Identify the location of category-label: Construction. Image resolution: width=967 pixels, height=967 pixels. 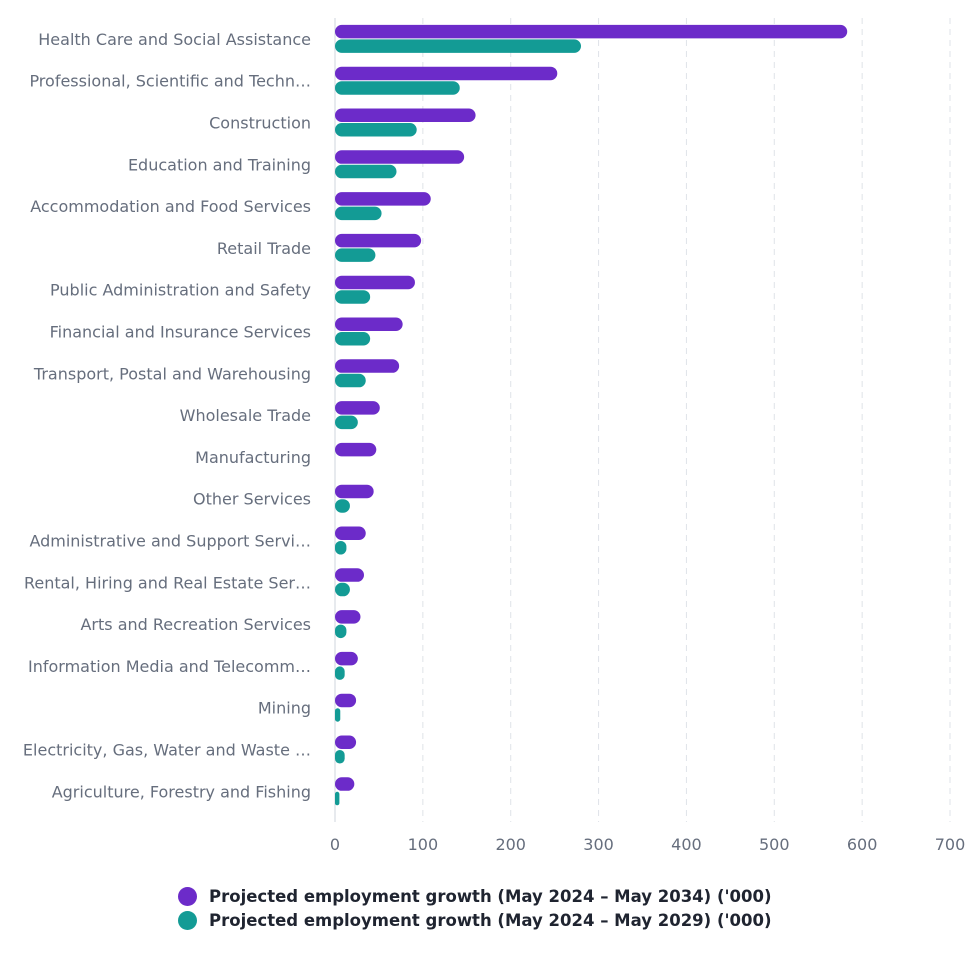
(260, 123).